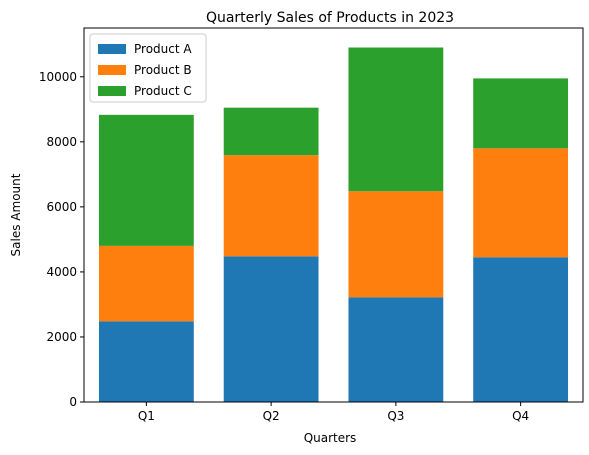  Describe the element at coordinates (330, 18) in the screenshot. I see `chart-title: Quarterly Sales of Products in 2023` at that location.